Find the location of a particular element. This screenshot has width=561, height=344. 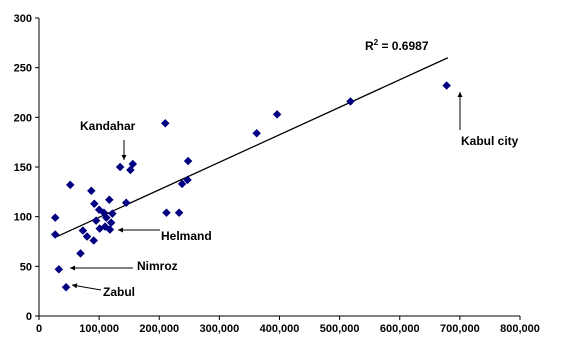

x-tick-label: 200,000 is located at coordinates (159, 329).